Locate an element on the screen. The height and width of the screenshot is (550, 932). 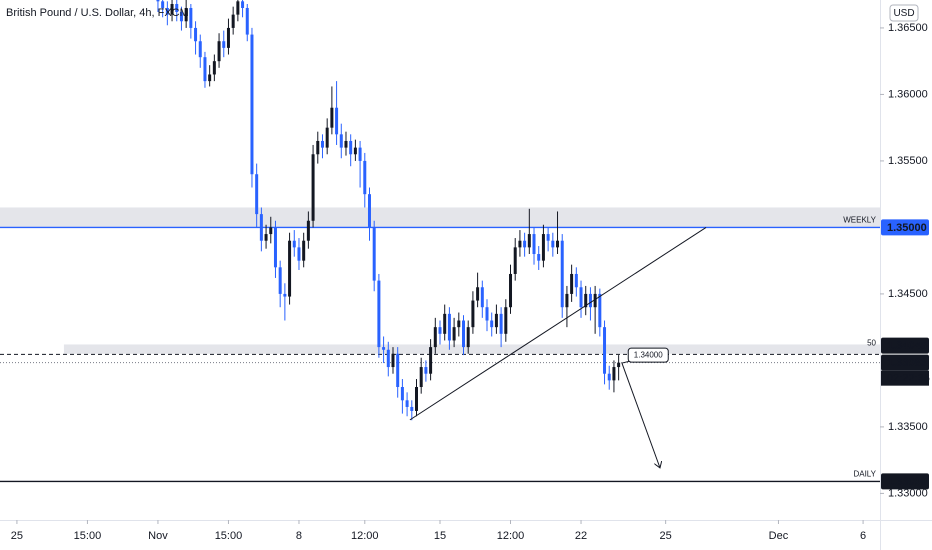
note-text: 1.34000 is located at coordinates (648, 355).